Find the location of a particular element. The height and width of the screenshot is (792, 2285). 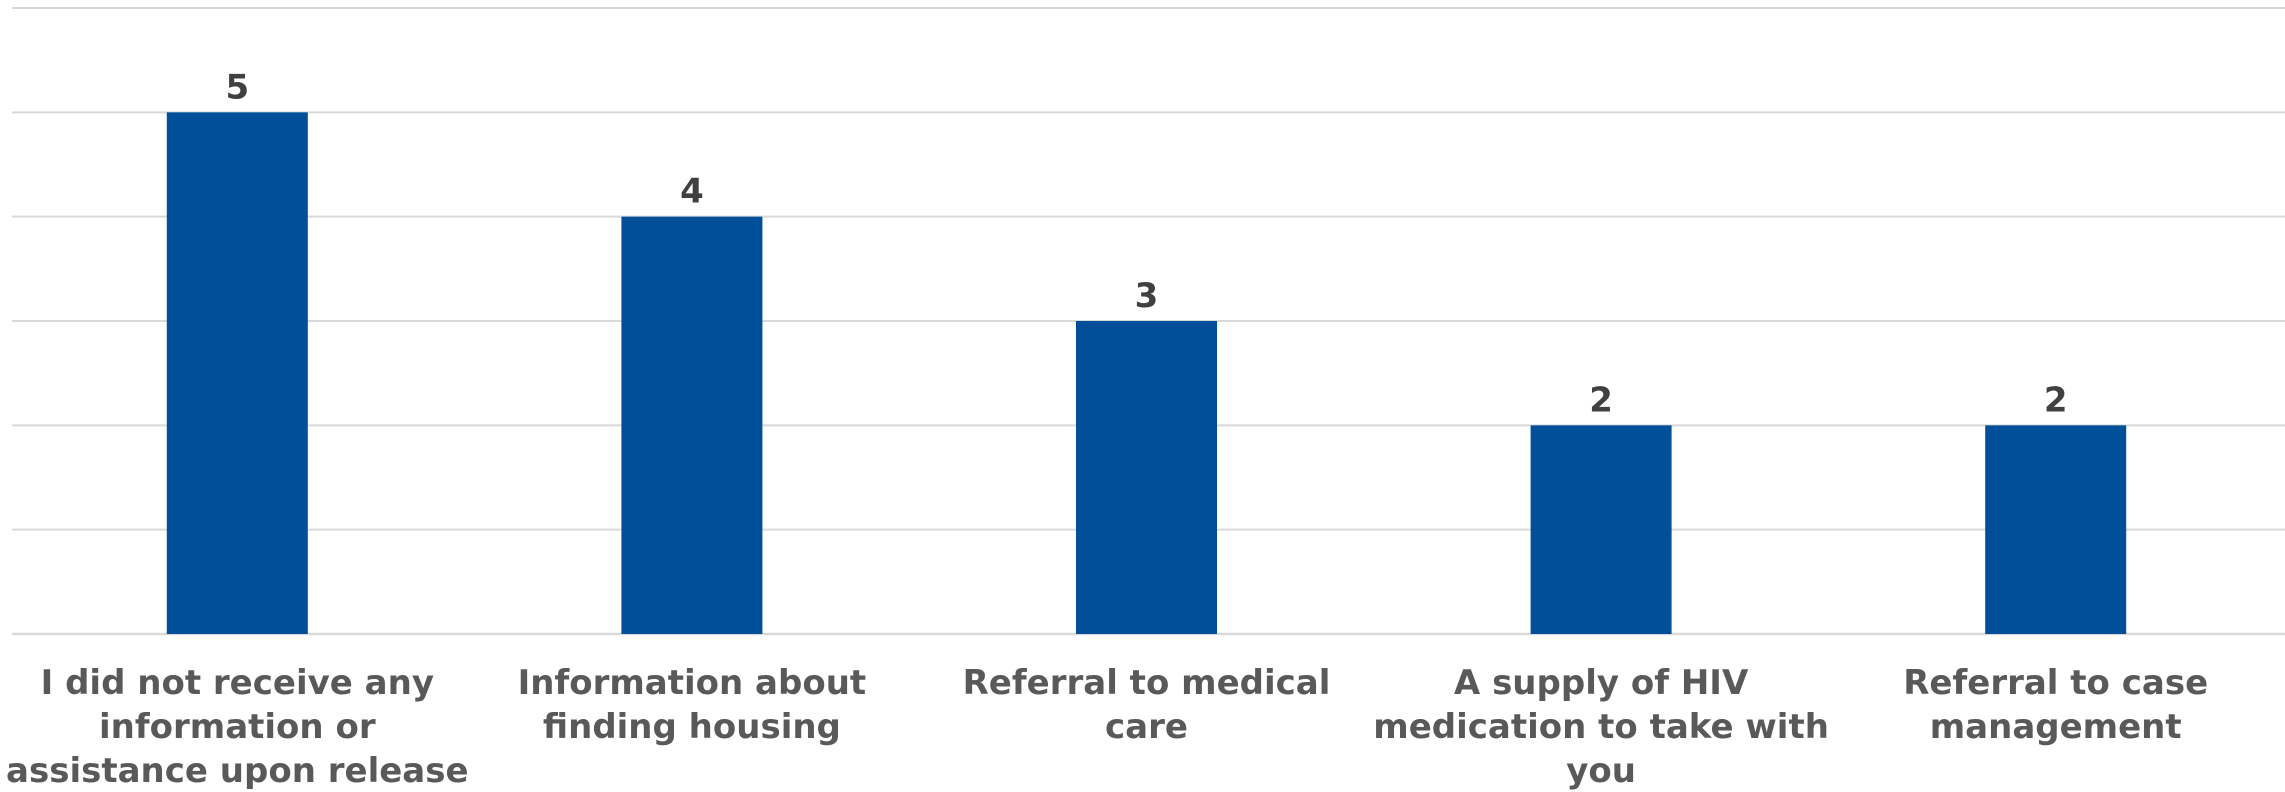

category-label-line: finding housing is located at coordinates (692, 727).